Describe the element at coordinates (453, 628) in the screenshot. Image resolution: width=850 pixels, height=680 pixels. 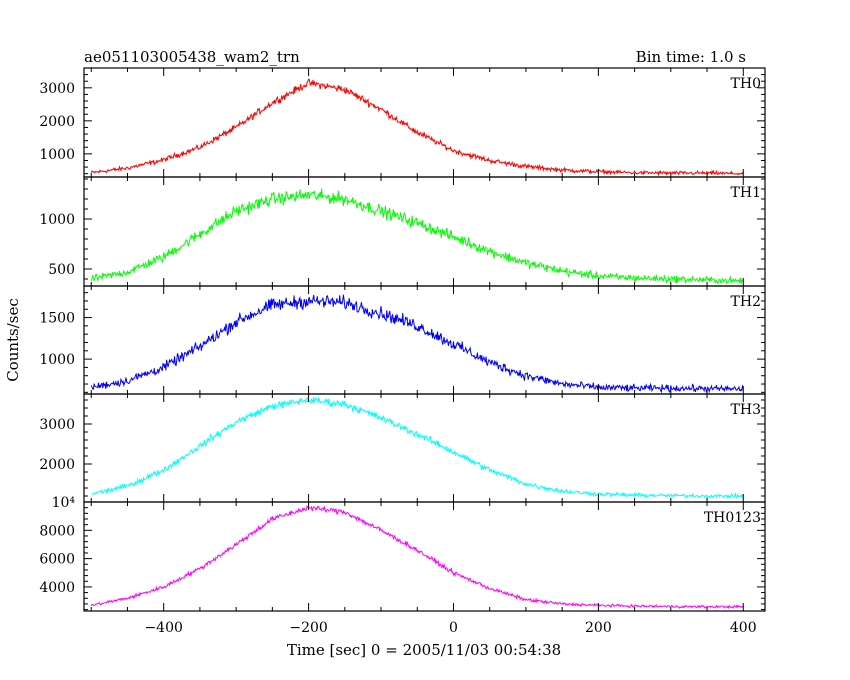
I see `x-tick-label: 0` at that location.